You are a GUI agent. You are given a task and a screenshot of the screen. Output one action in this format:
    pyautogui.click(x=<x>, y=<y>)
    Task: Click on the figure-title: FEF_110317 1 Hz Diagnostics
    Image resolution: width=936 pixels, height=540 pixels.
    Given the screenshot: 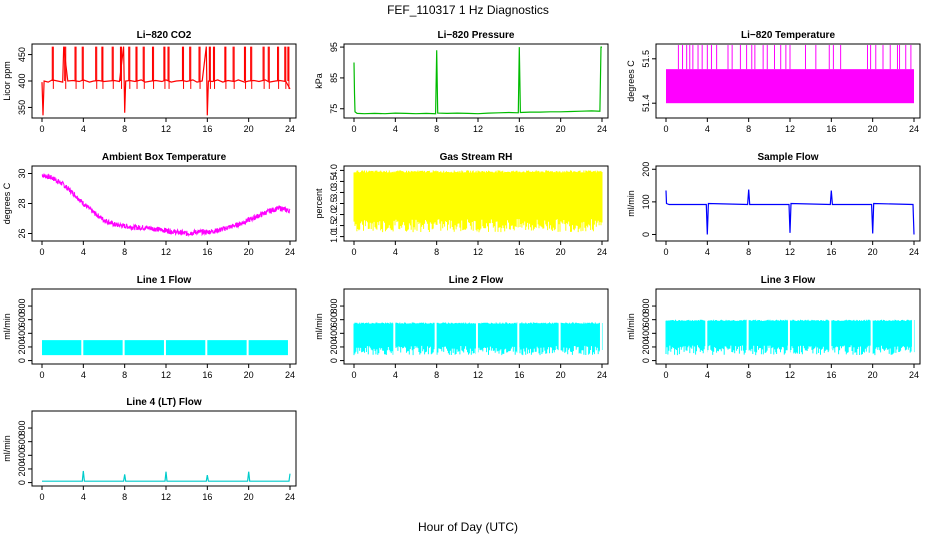 What is the action you would take?
    pyautogui.click(x=468, y=10)
    